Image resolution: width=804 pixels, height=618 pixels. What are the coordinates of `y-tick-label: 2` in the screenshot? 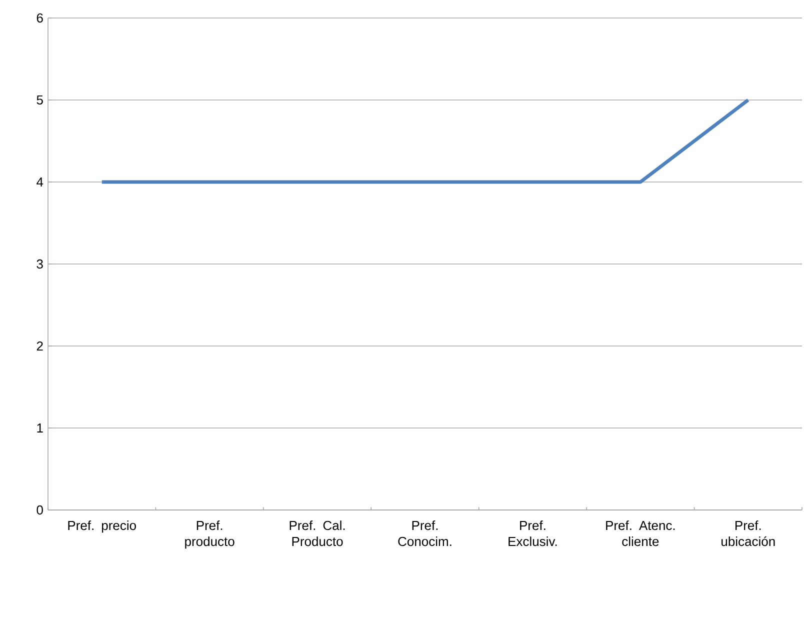 It's located at (39, 346).